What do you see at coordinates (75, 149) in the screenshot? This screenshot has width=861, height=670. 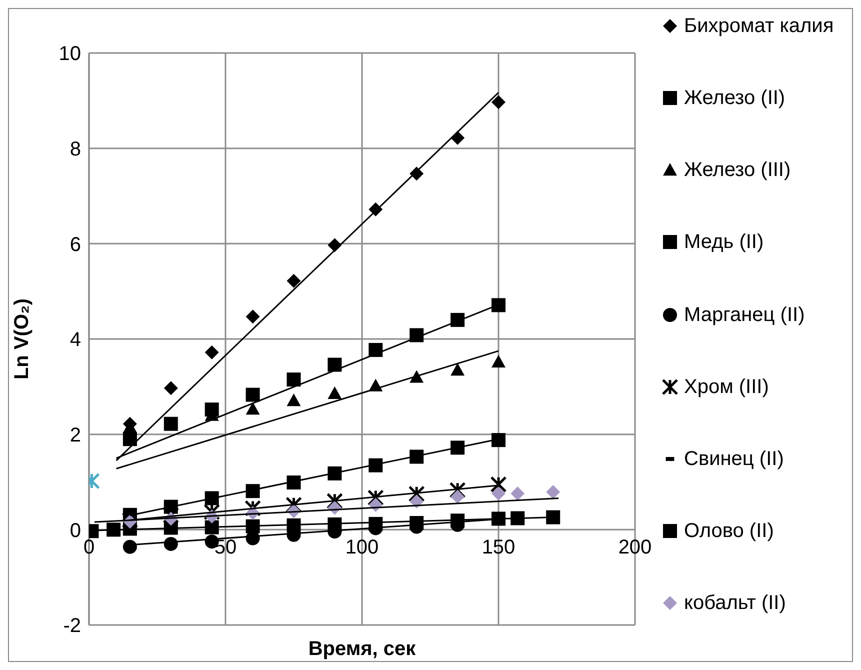 I see `y-tick-label: 8` at bounding box center [75, 149].